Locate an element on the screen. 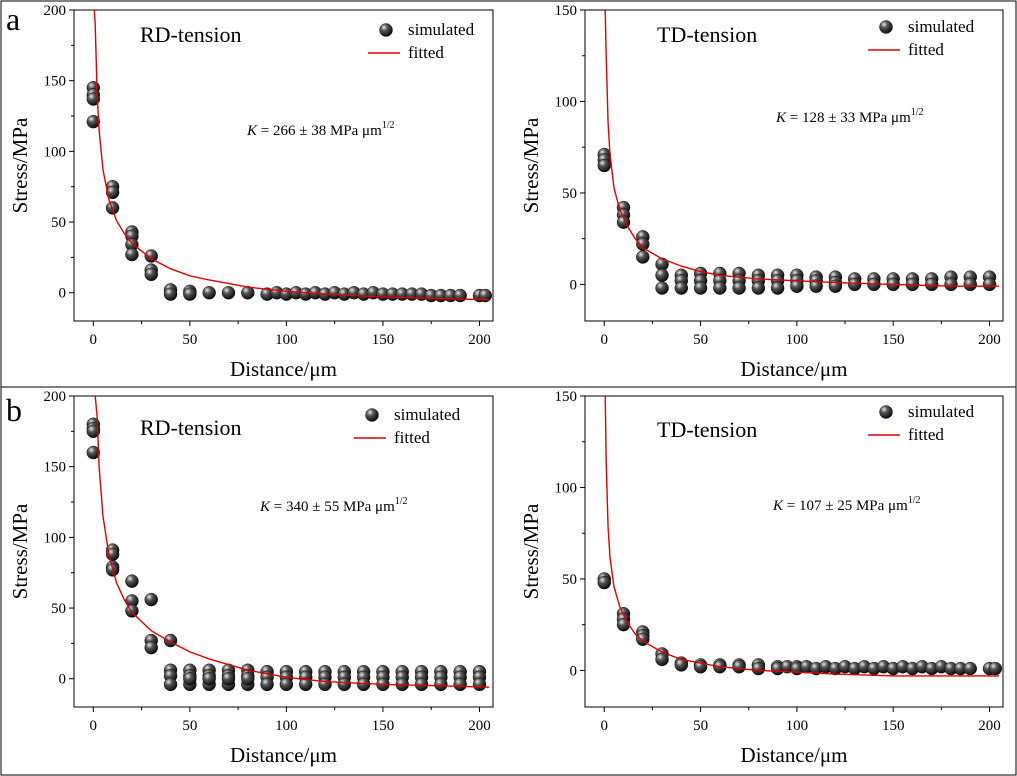 The width and height of the screenshot is (1017, 776). y-axis-label: Stress/MPa is located at coordinates (531, 551).